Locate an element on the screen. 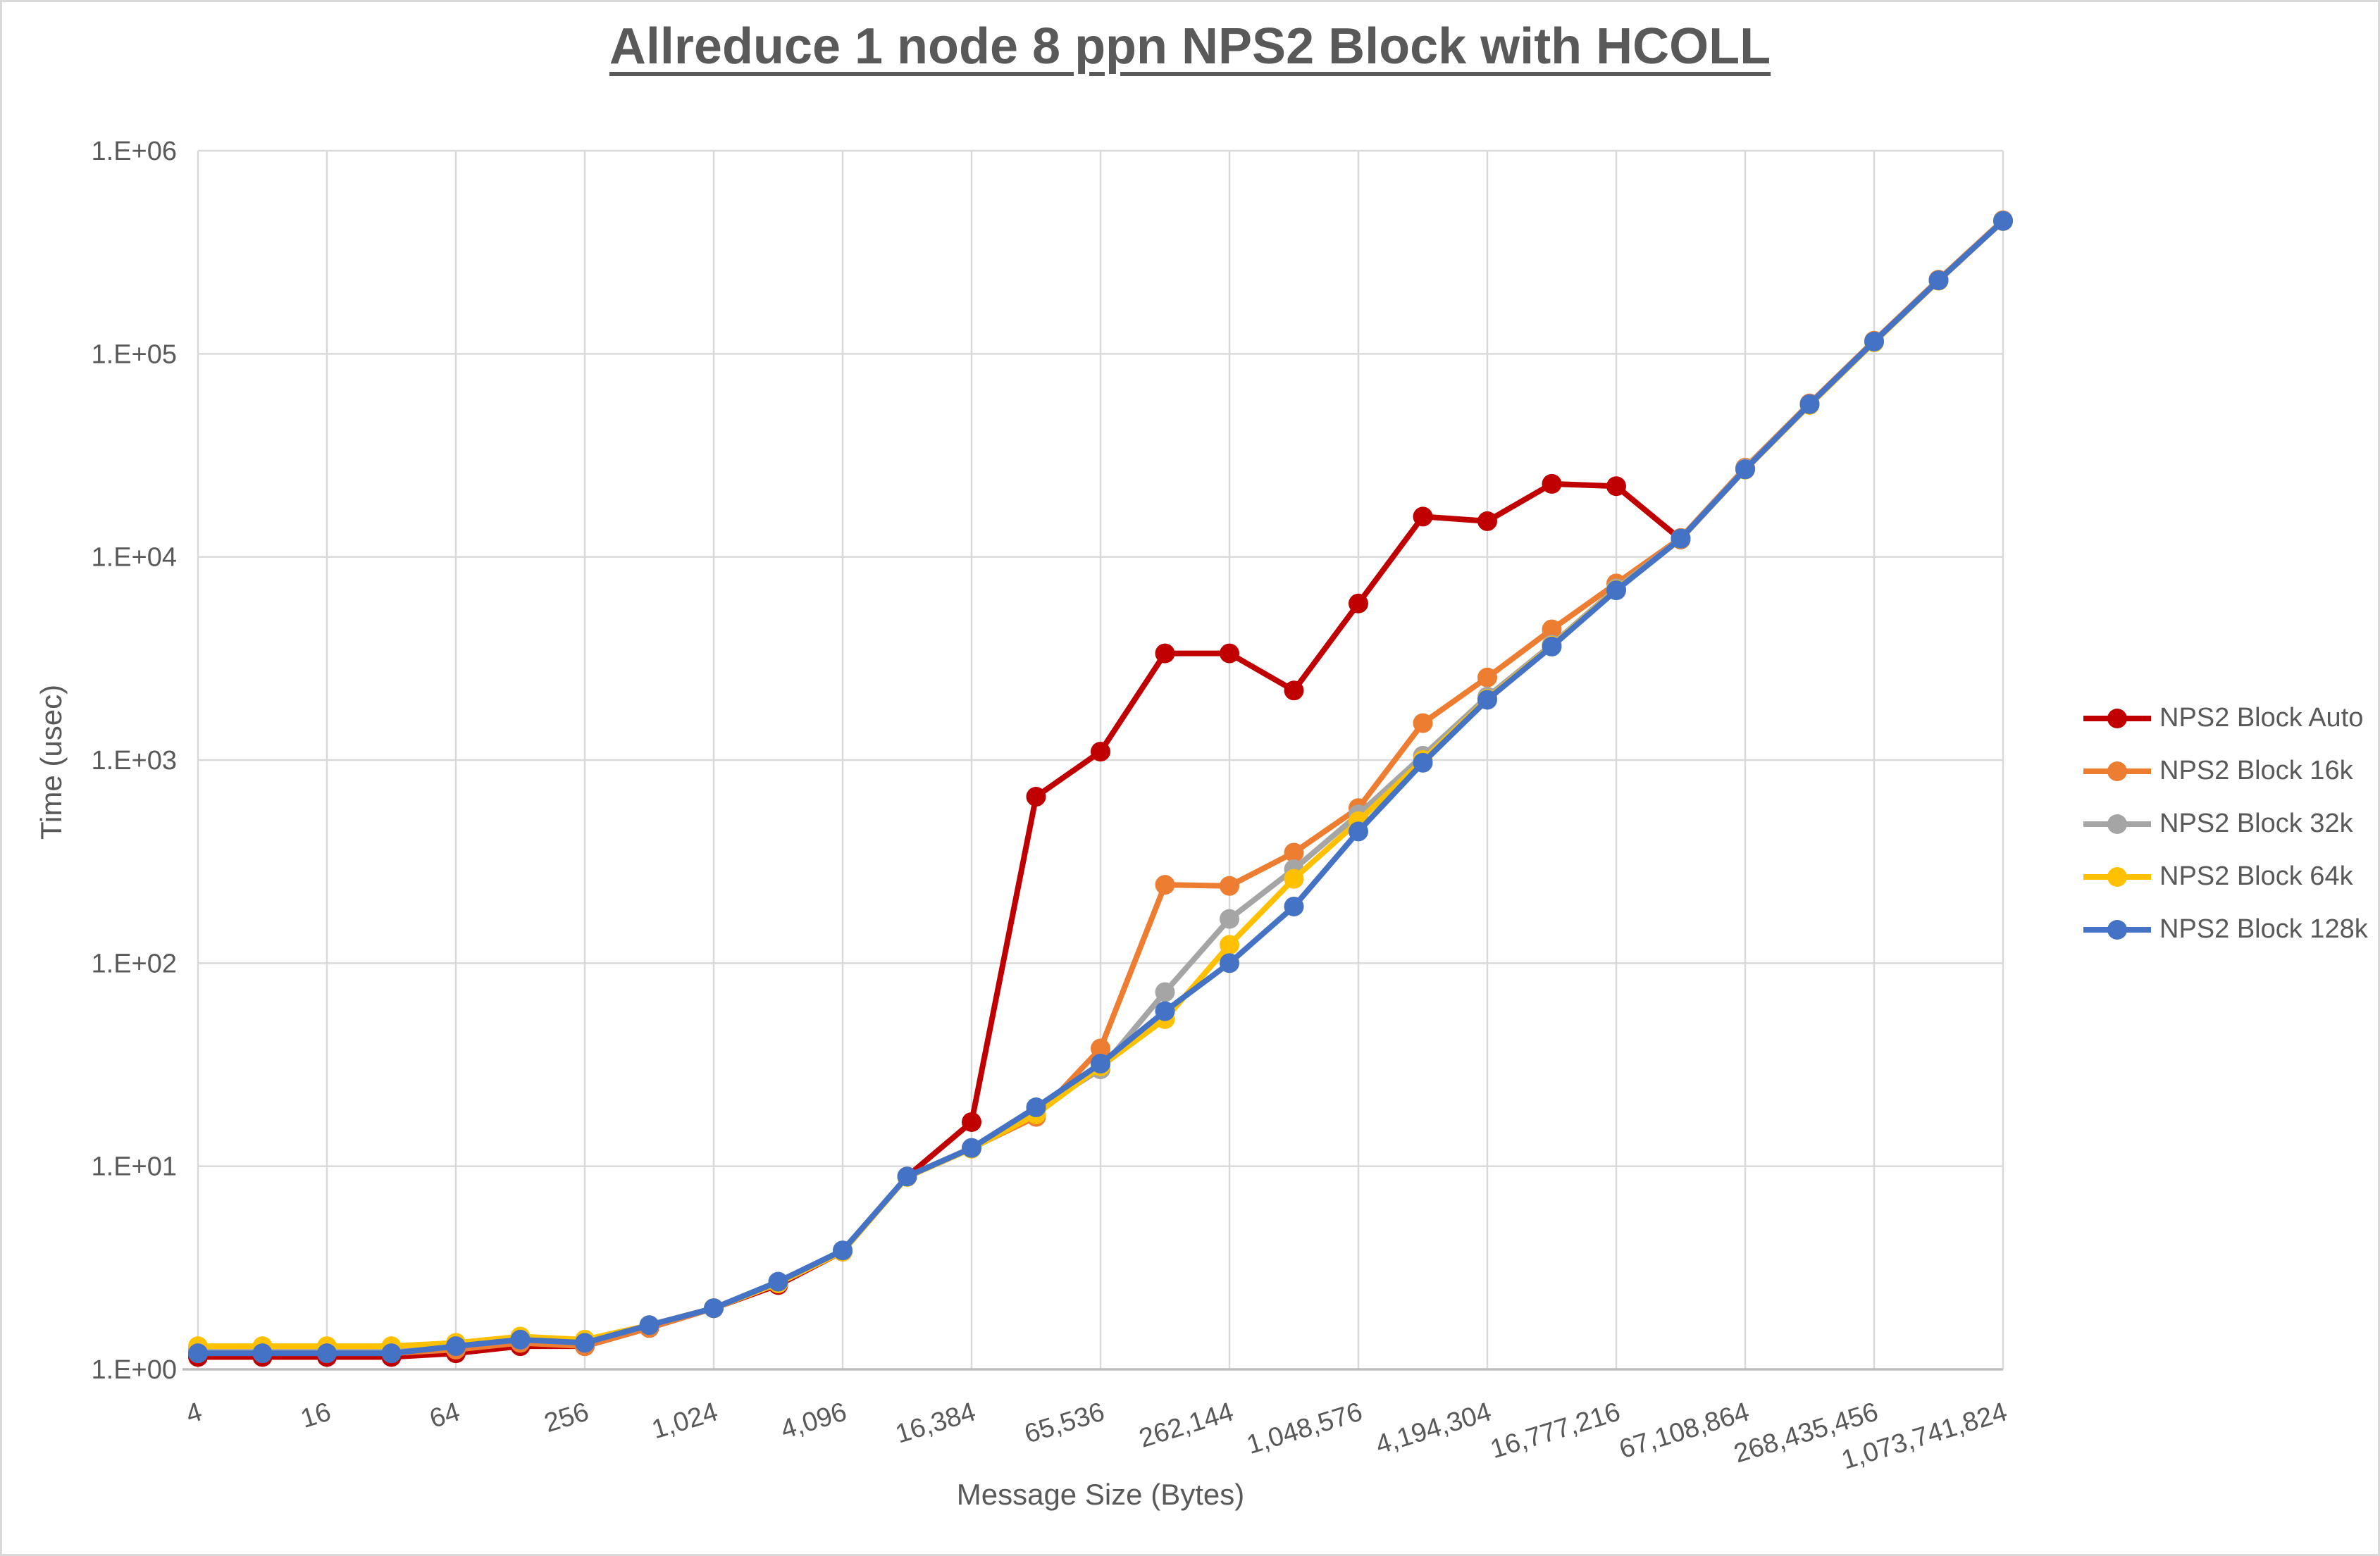 The height and width of the screenshot is (1556, 2380). x-axis-title: Message Size (Bytes) is located at coordinates (1100, 1494).